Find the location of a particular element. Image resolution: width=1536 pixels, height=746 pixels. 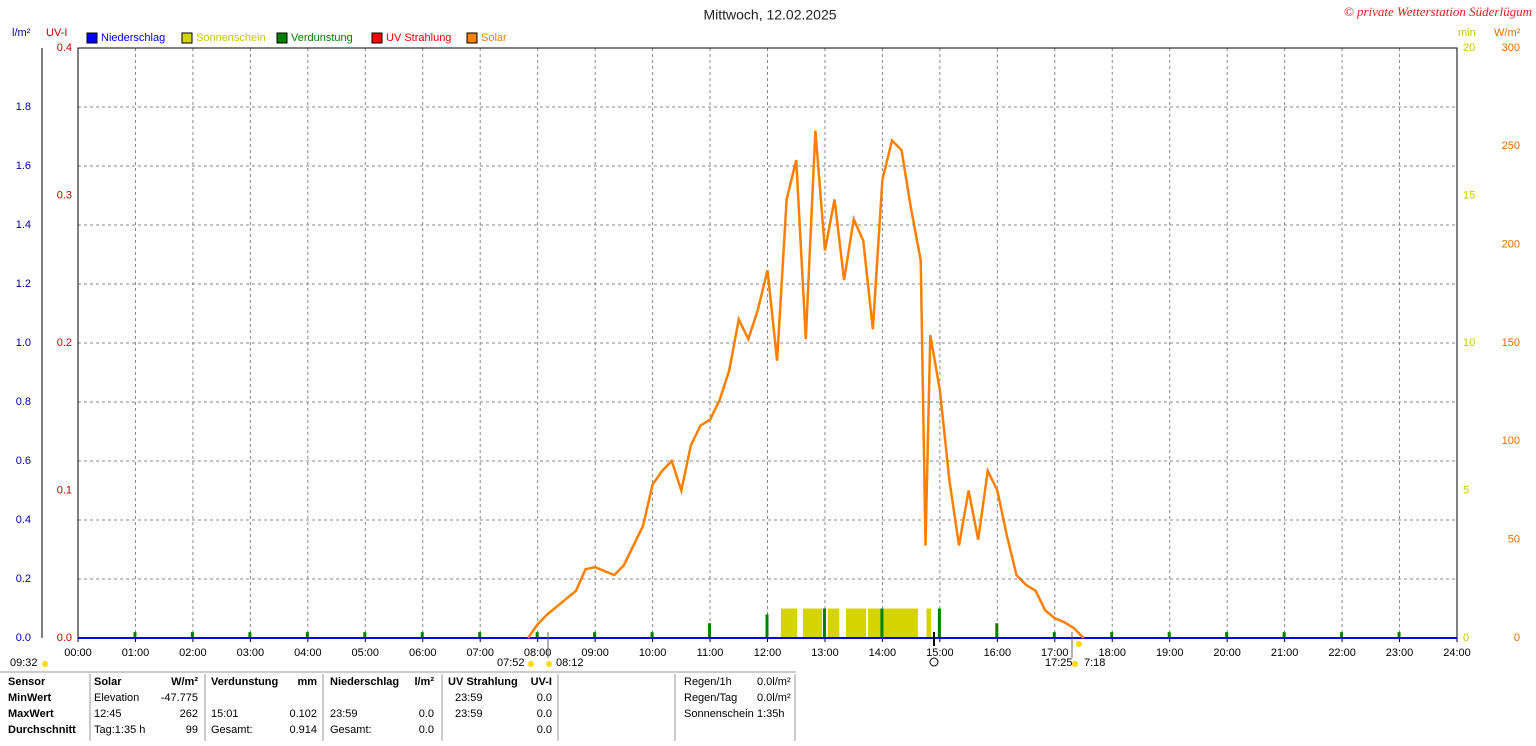

y3-axis-title: min is located at coordinates (1467, 33).